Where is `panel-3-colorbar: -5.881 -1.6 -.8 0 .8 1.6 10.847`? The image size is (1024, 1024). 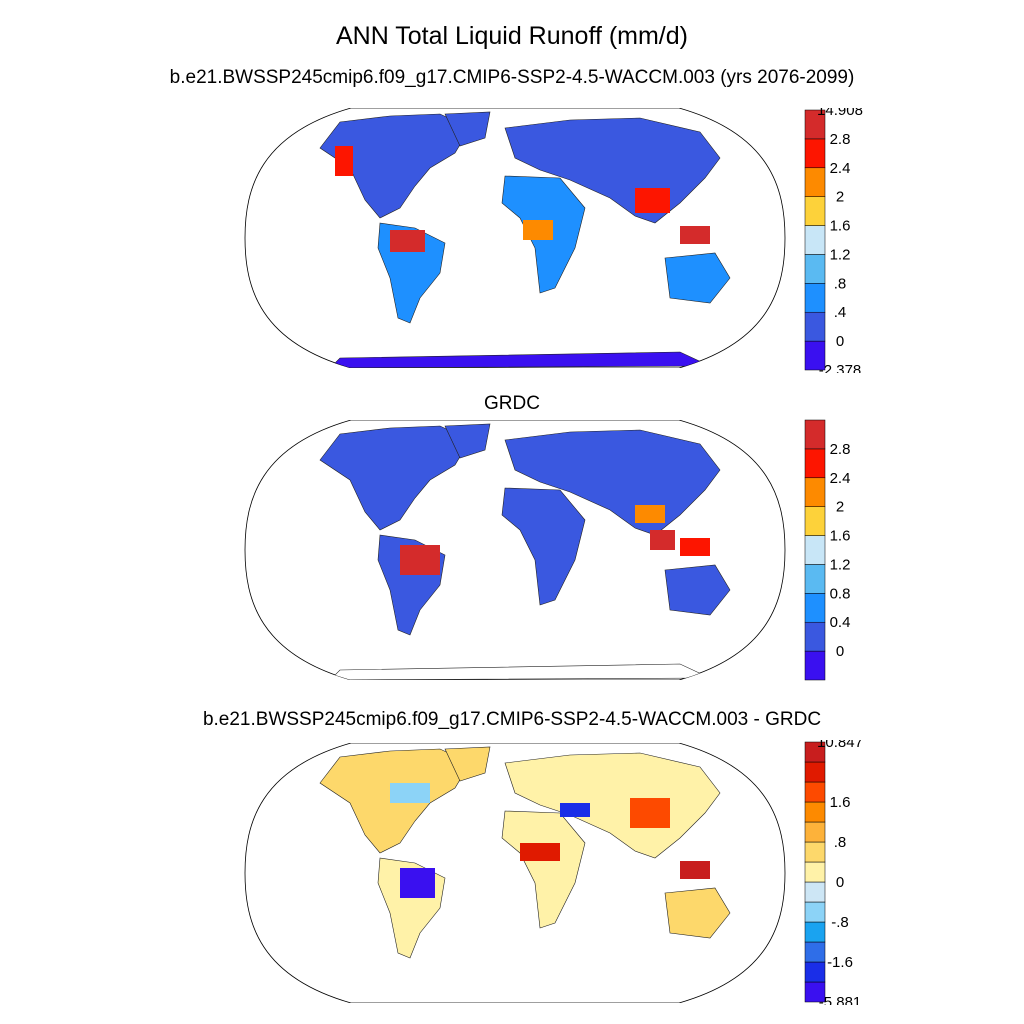 panel-3-colorbar: -5.881 -1.6 -.8 0 .8 1.6 10.847 is located at coordinates (833, 872).